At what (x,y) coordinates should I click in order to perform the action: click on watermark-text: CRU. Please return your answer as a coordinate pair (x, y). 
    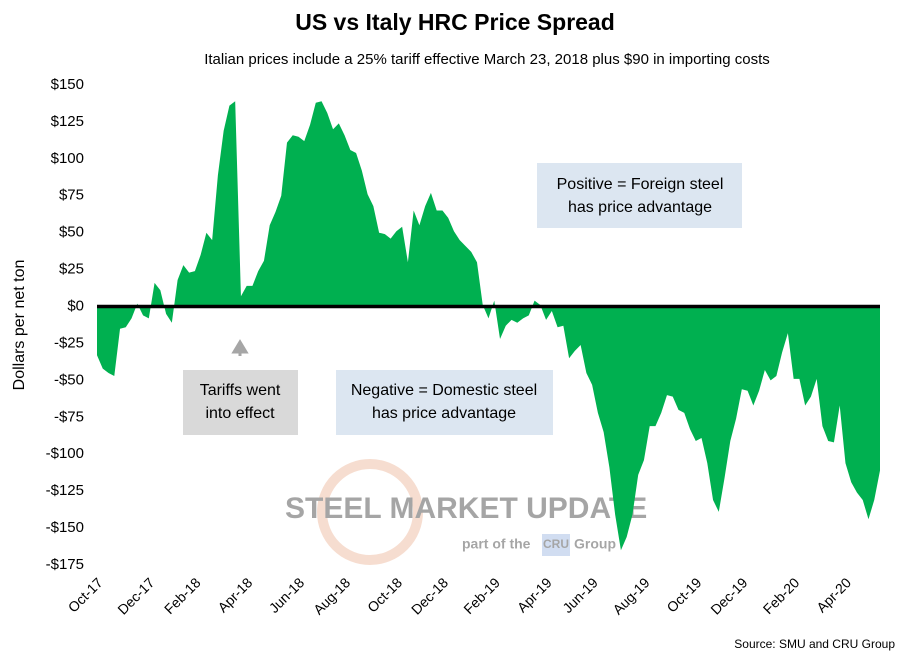
    Looking at the image, I should click on (556, 544).